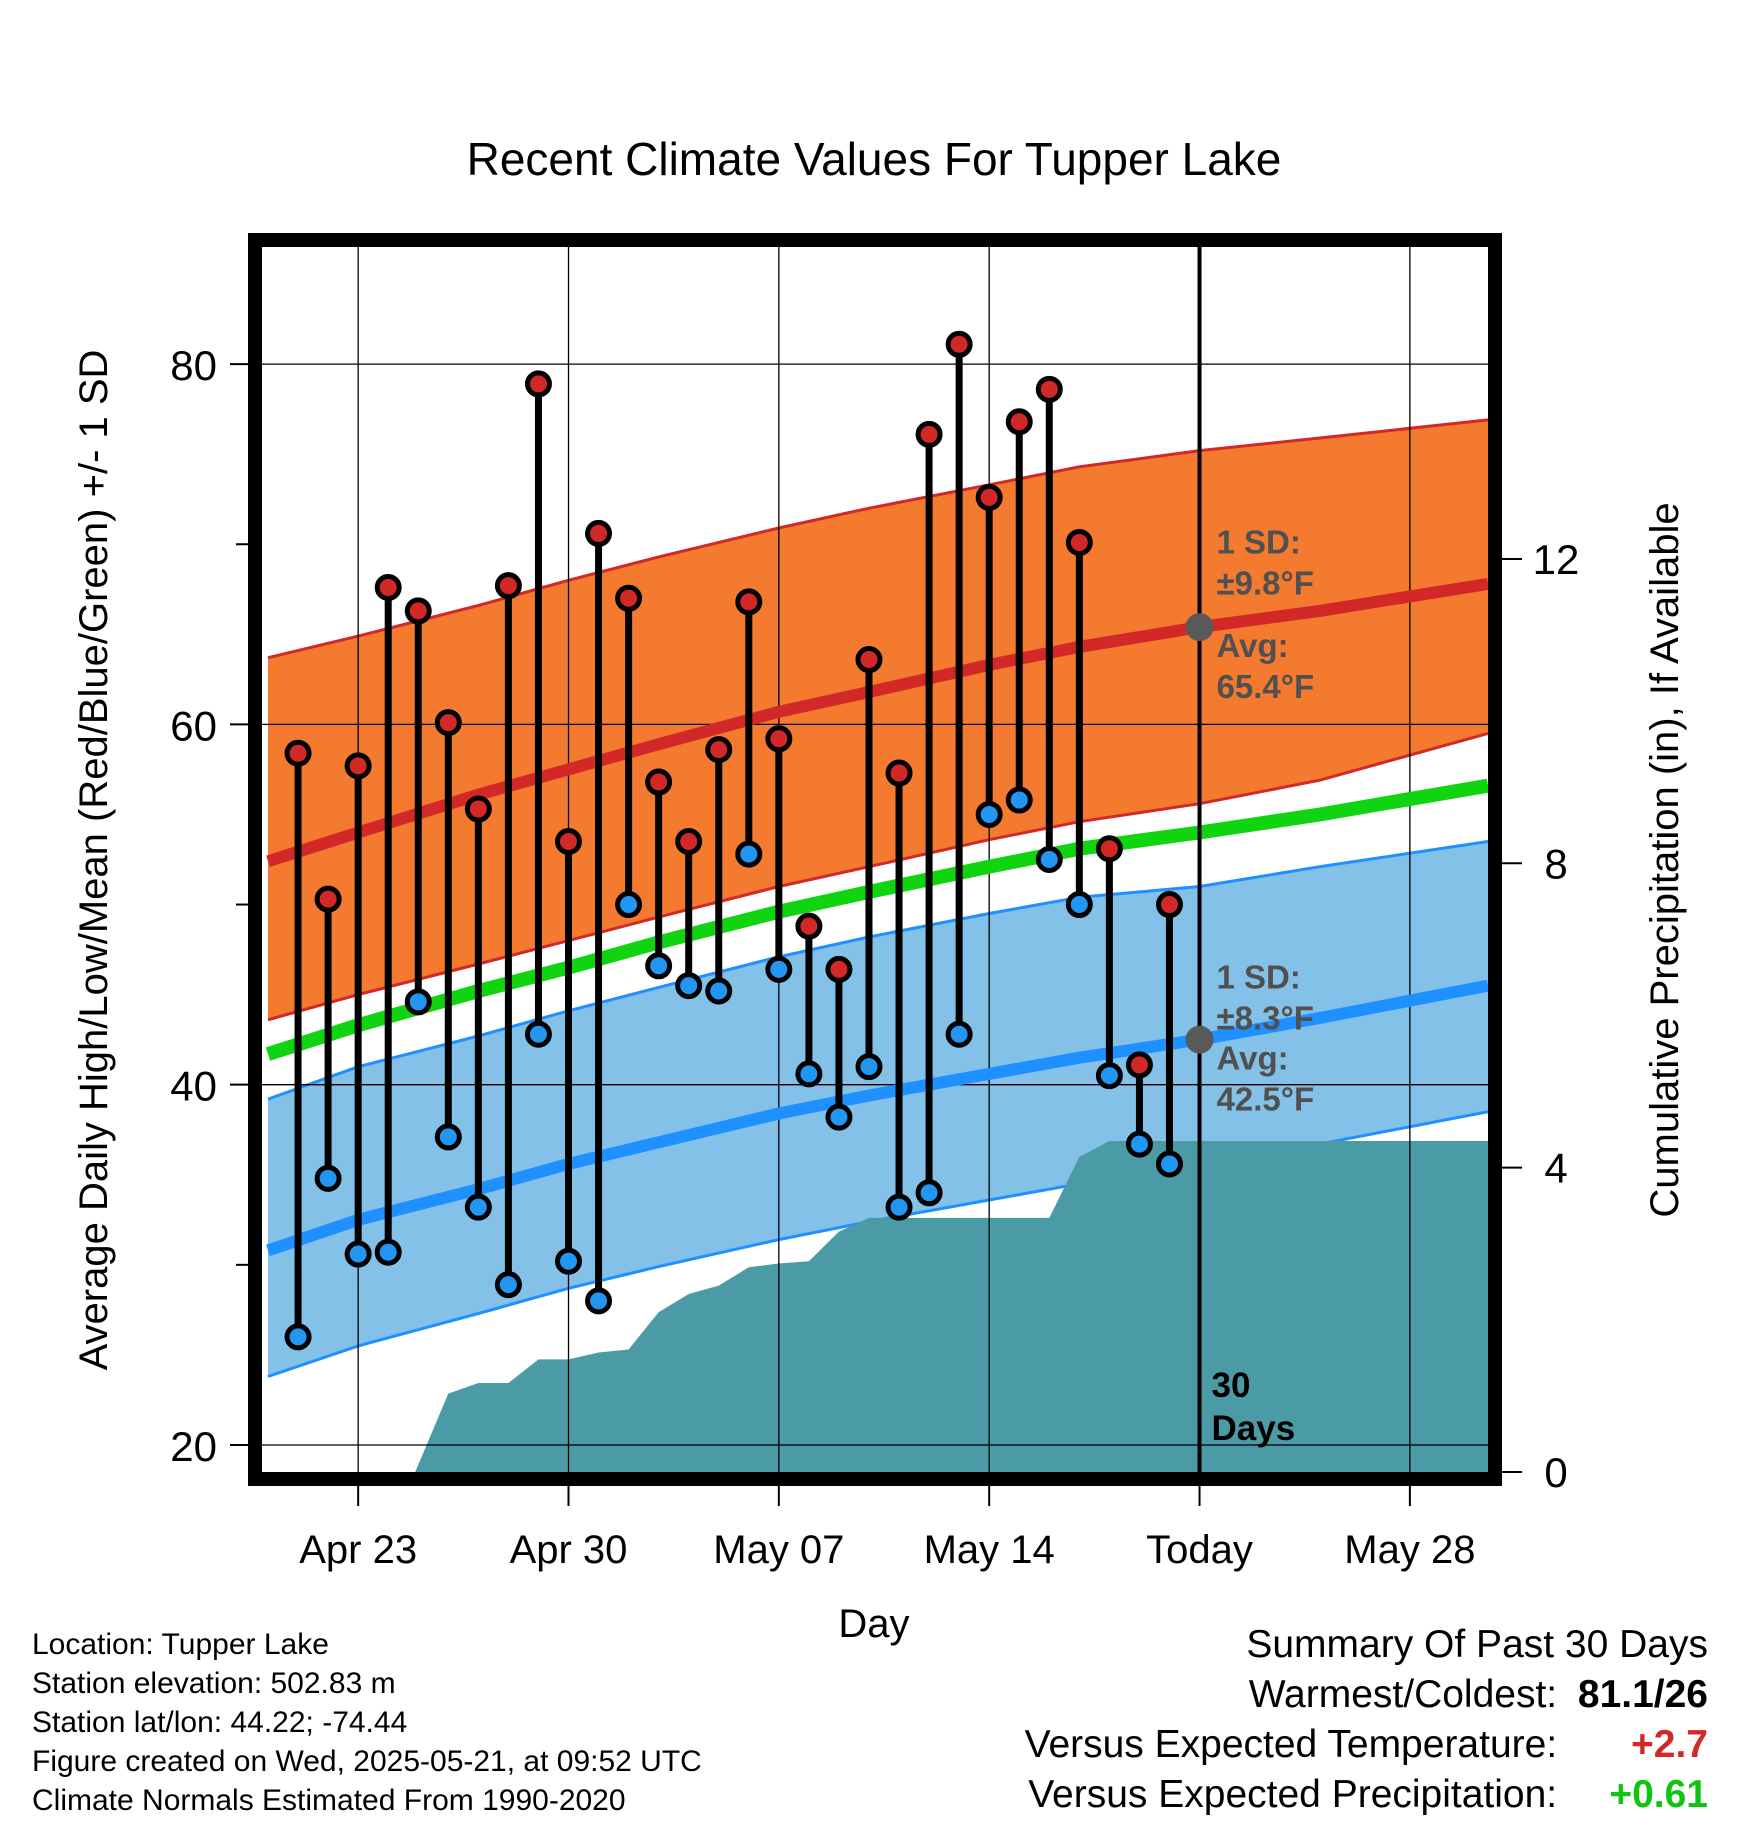 This screenshot has height=1828, width=1748. What do you see at coordinates (193, 1086) in the screenshot?
I see `y-tick-label: 40` at bounding box center [193, 1086].